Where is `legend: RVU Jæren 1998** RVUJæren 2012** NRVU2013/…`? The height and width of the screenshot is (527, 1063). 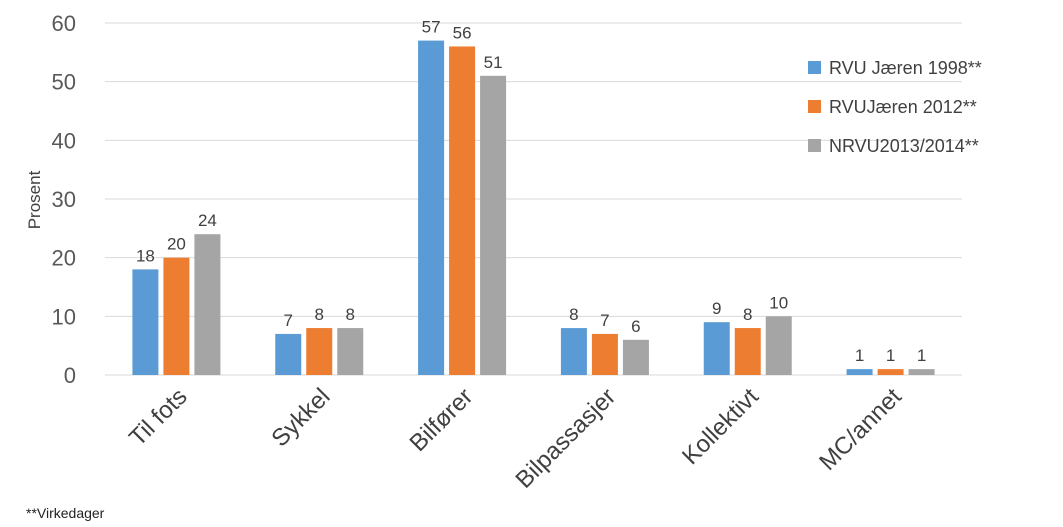
legend: RVU Jæren 1998** RVUJæren 2012** NRVU2013/… is located at coordinates (895, 107).